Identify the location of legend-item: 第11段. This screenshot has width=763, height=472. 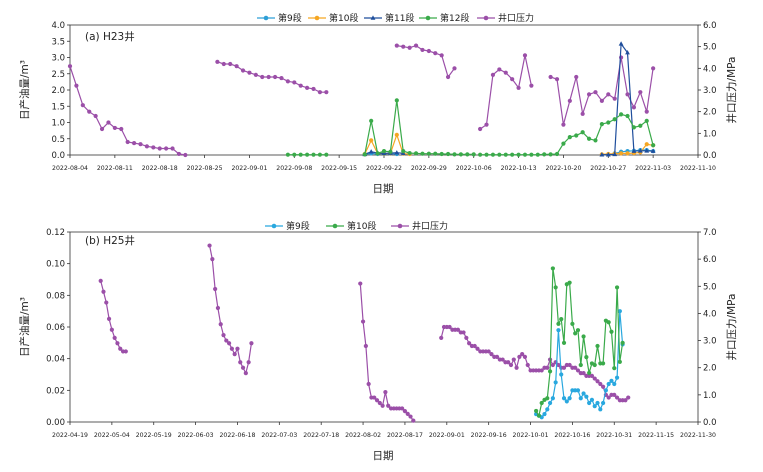
(389, 18).